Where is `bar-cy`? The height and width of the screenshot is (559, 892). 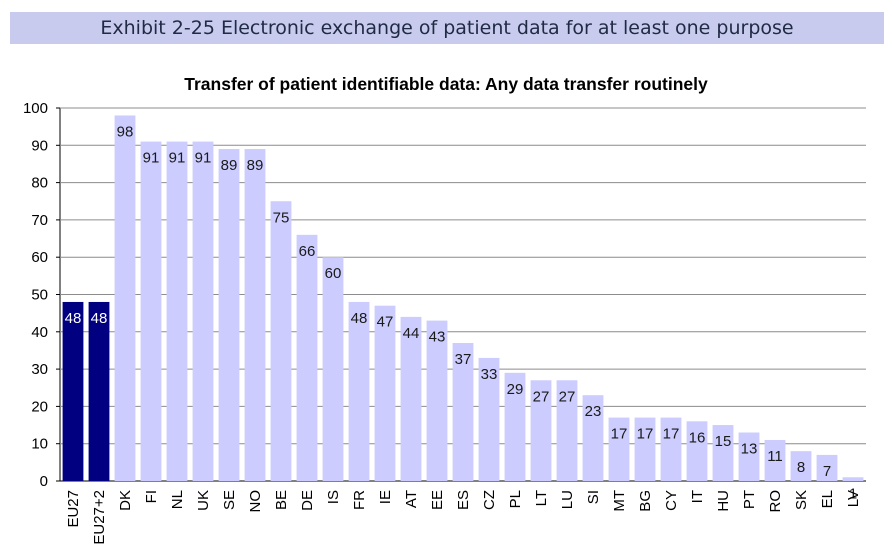
bar-cy is located at coordinates (671, 449).